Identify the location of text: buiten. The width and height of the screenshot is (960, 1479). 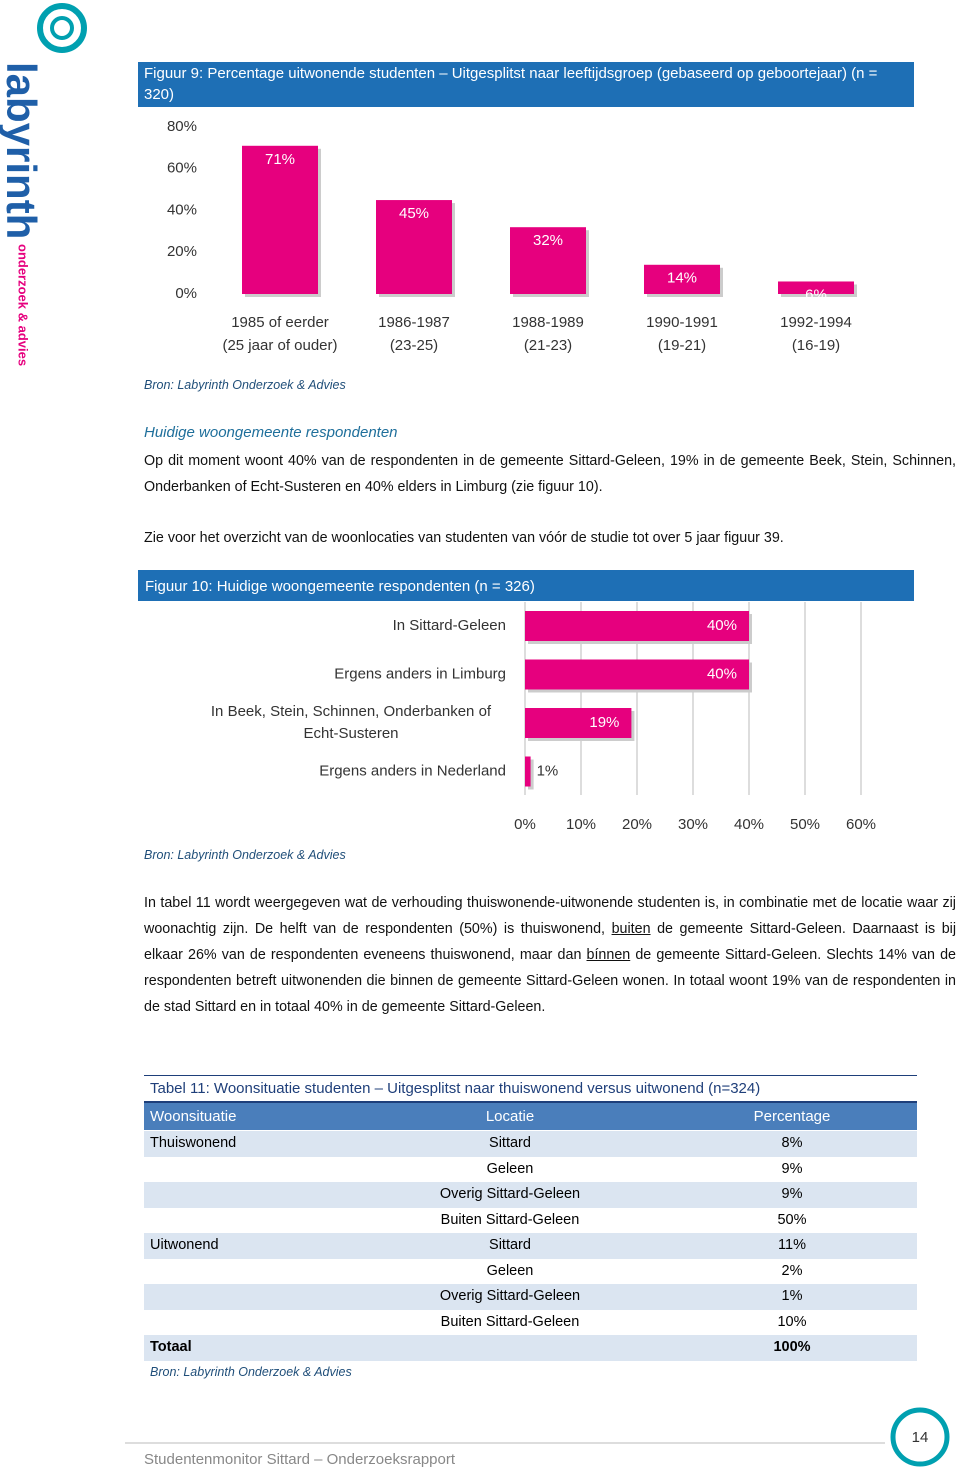
(631, 929).